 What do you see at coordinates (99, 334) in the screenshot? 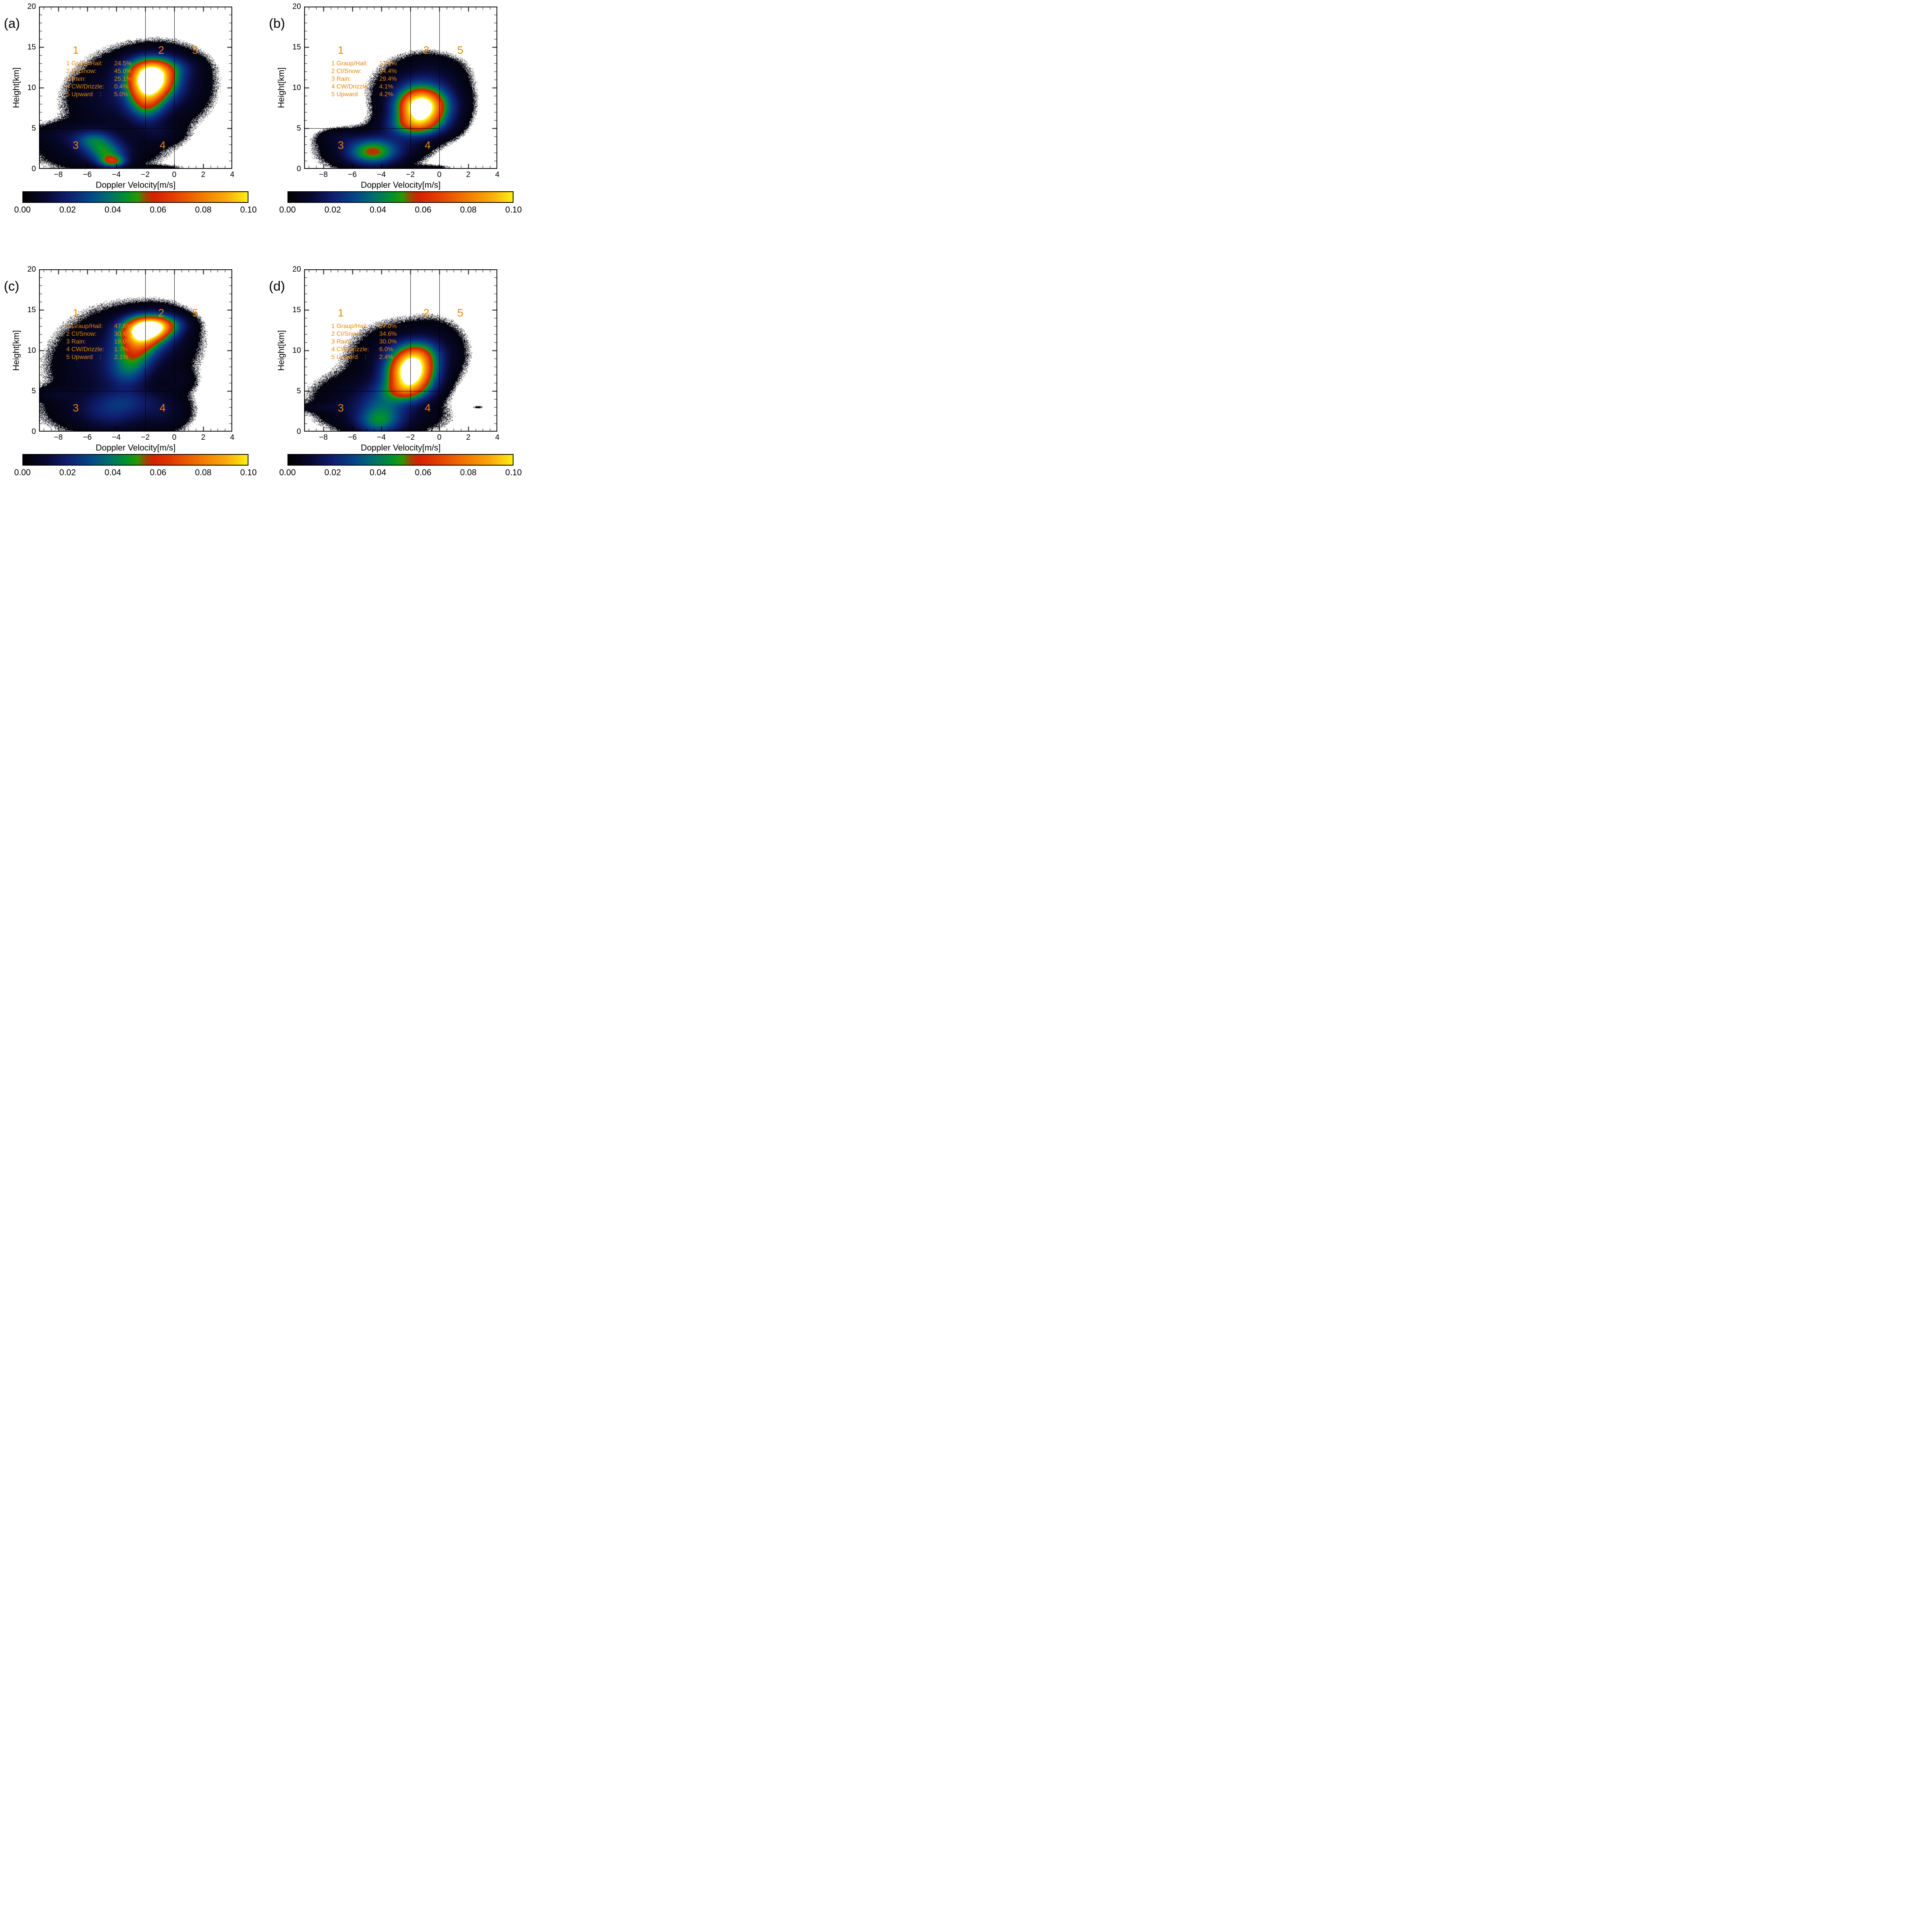
I see `legend-row: 2 CI/Snow: 30.6%` at bounding box center [99, 334].